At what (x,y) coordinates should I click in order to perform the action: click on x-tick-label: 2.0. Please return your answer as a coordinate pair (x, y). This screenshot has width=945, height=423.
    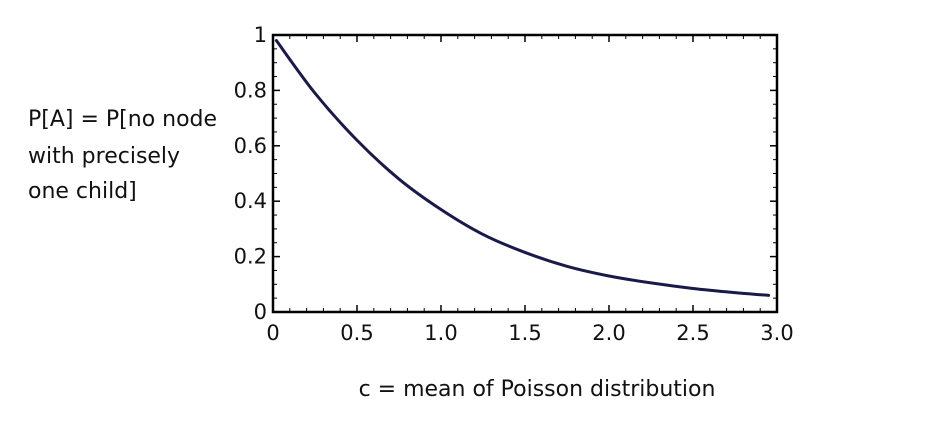
    Looking at the image, I should click on (608, 333).